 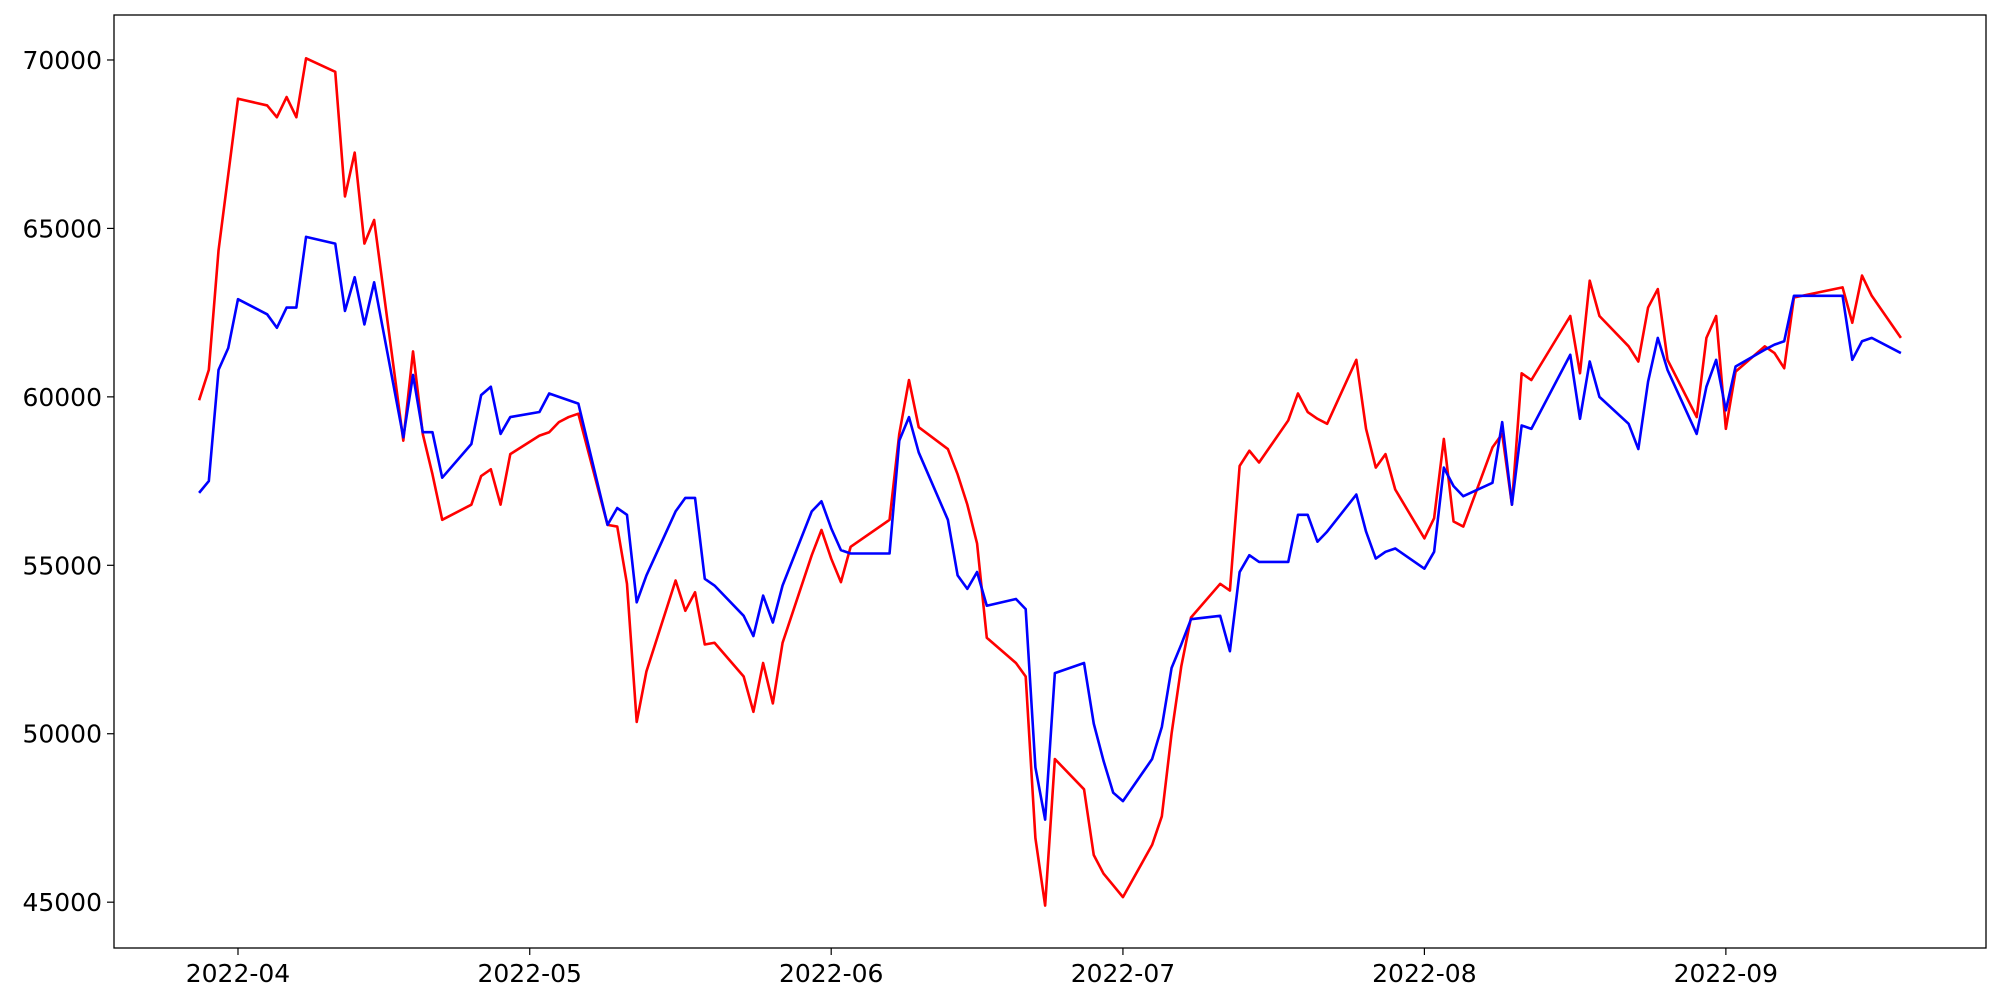 I want to click on y-tick-label: 50000, so click(x=62, y=734).